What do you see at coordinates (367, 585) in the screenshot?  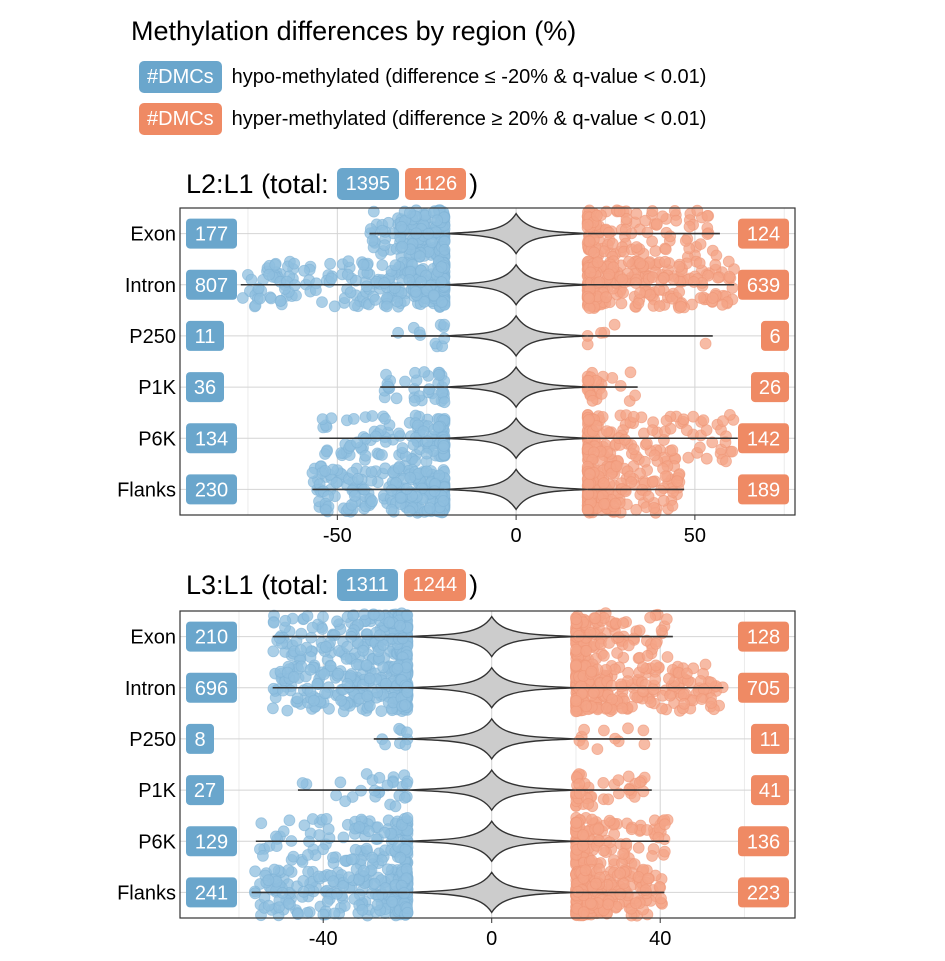 I see `total-hypo-badge: 1311` at bounding box center [367, 585].